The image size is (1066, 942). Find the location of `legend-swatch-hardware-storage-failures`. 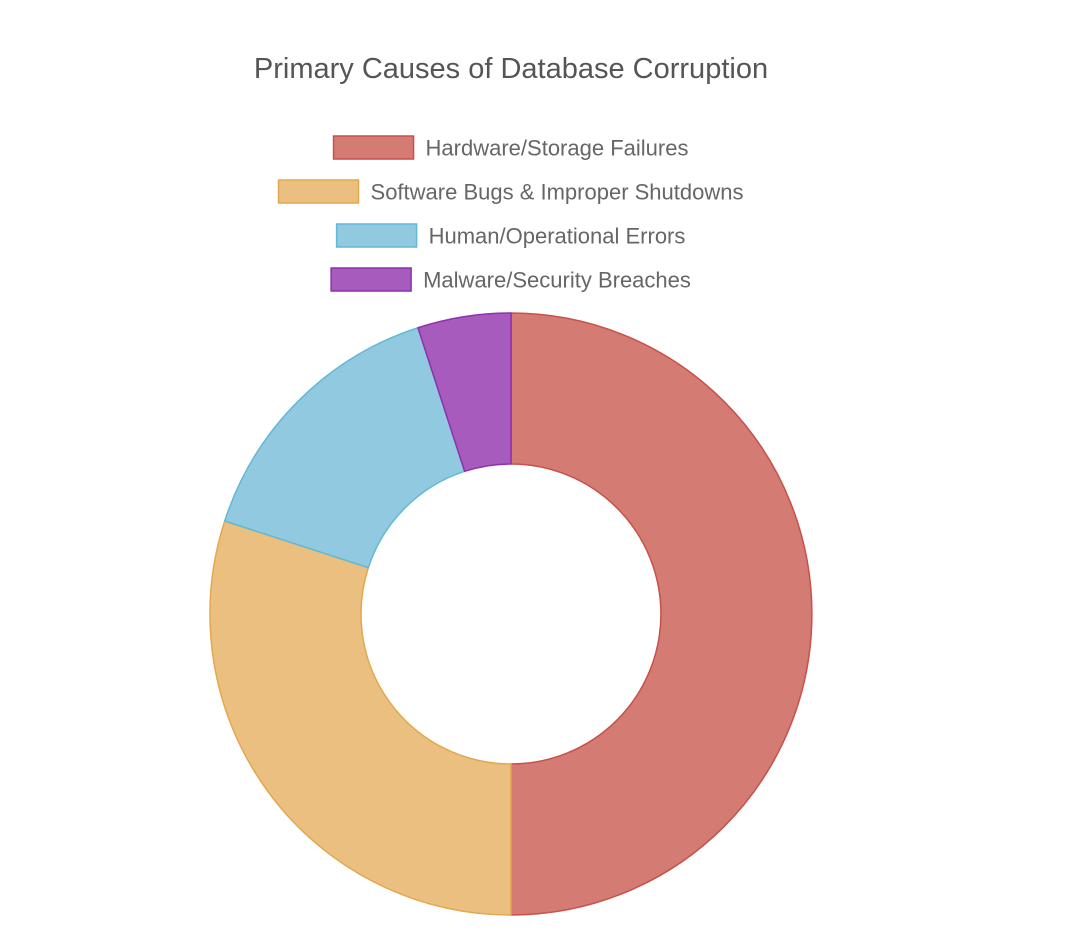

legend-swatch-hardware-storage-failures is located at coordinates (373, 147).